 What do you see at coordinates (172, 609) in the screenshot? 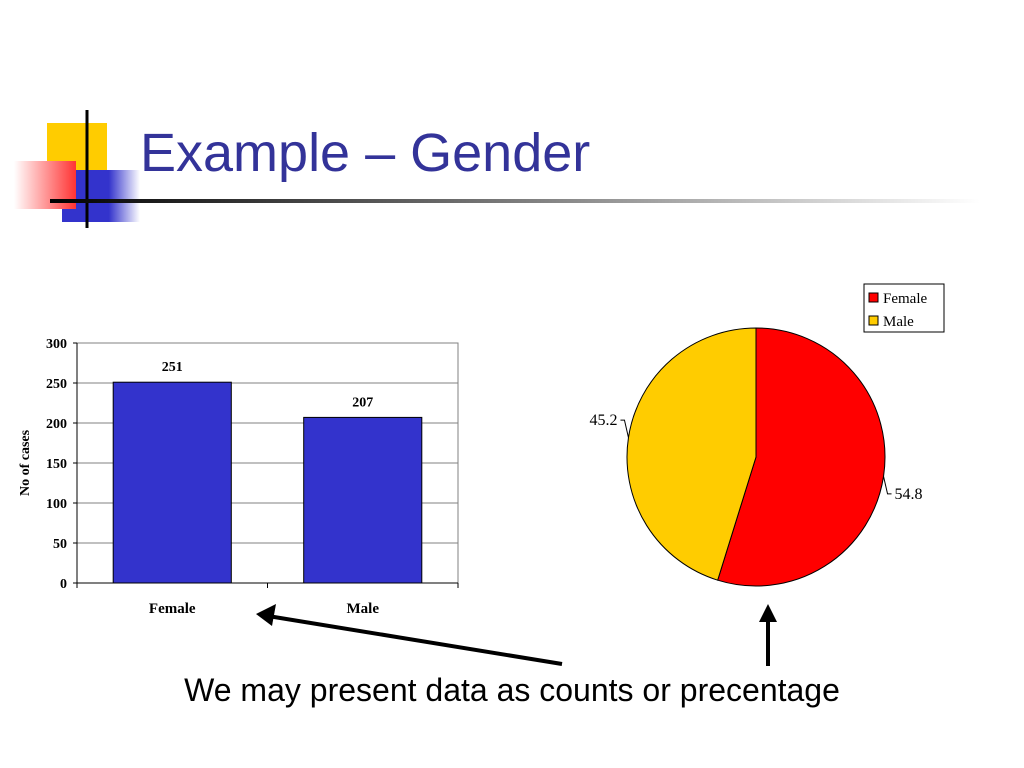
I see `x-tick-label: Female` at bounding box center [172, 609].